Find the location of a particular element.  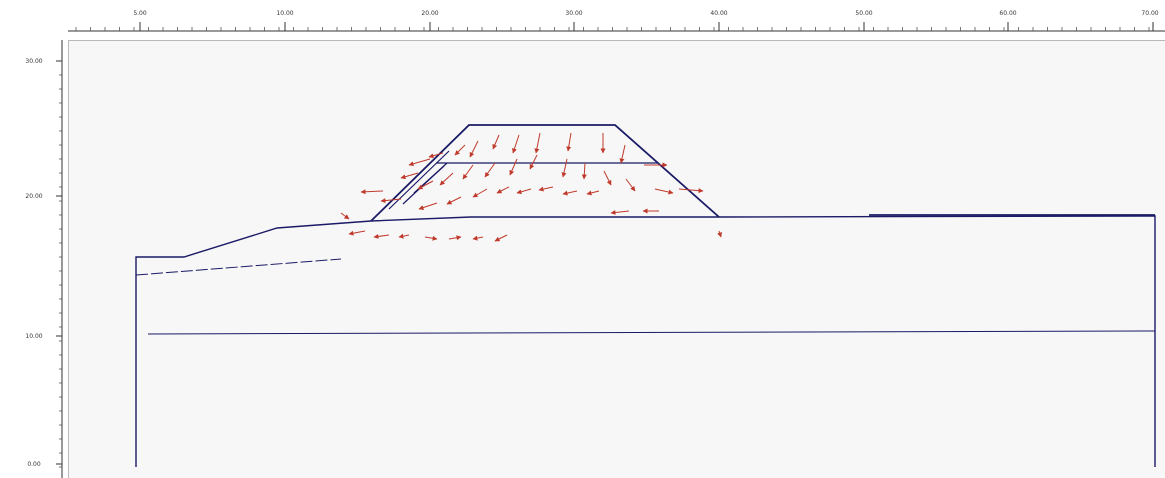

soil-layer-line-lower is located at coordinates (651, 332).